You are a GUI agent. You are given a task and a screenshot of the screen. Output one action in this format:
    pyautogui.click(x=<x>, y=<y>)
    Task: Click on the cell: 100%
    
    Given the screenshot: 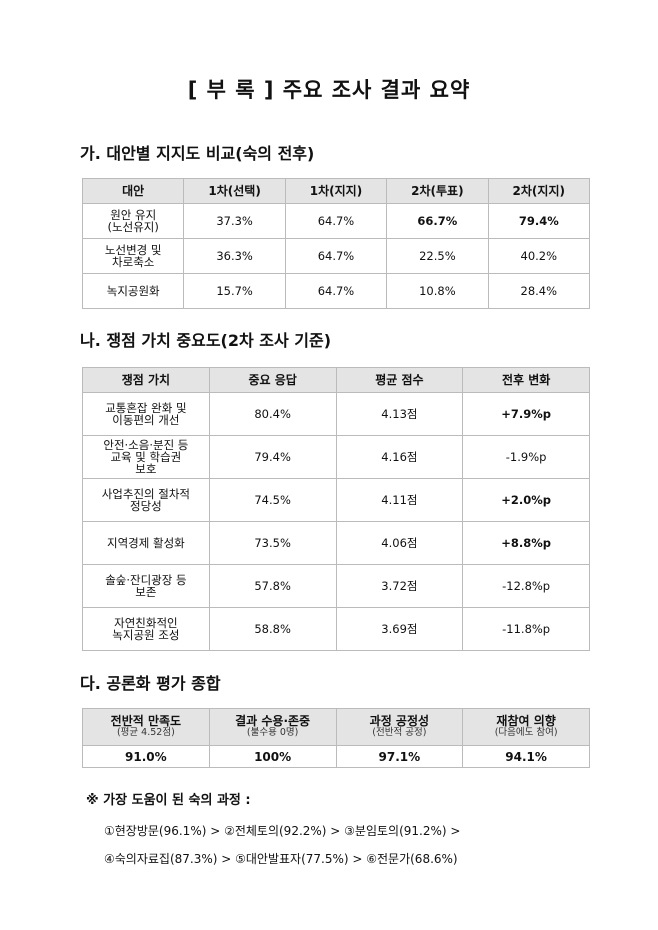 What is the action you would take?
    pyautogui.click(x=272, y=756)
    